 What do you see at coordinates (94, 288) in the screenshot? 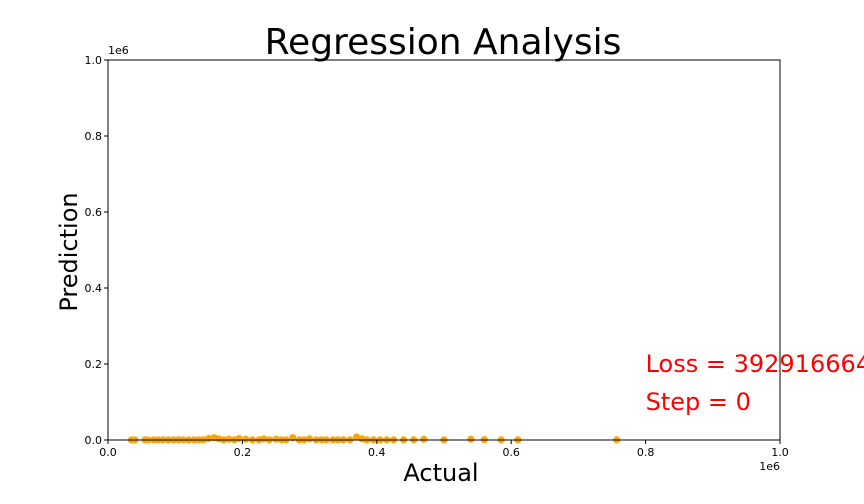
I see `y-tick-label: 0.4` at bounding box center [94, 288].